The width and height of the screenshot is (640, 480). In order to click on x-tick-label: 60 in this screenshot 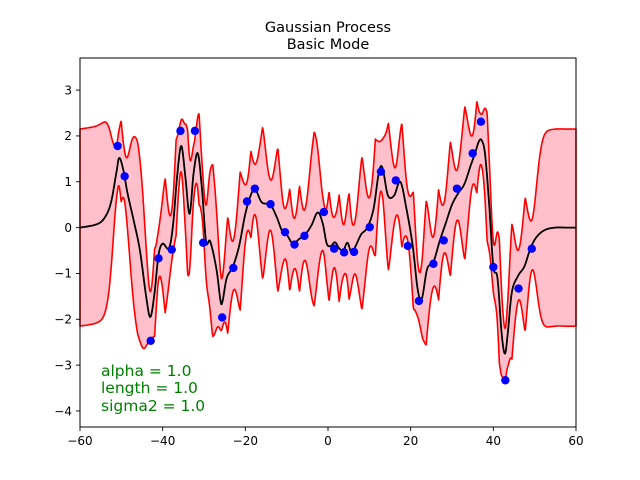, I will do `click(575, 441)`.